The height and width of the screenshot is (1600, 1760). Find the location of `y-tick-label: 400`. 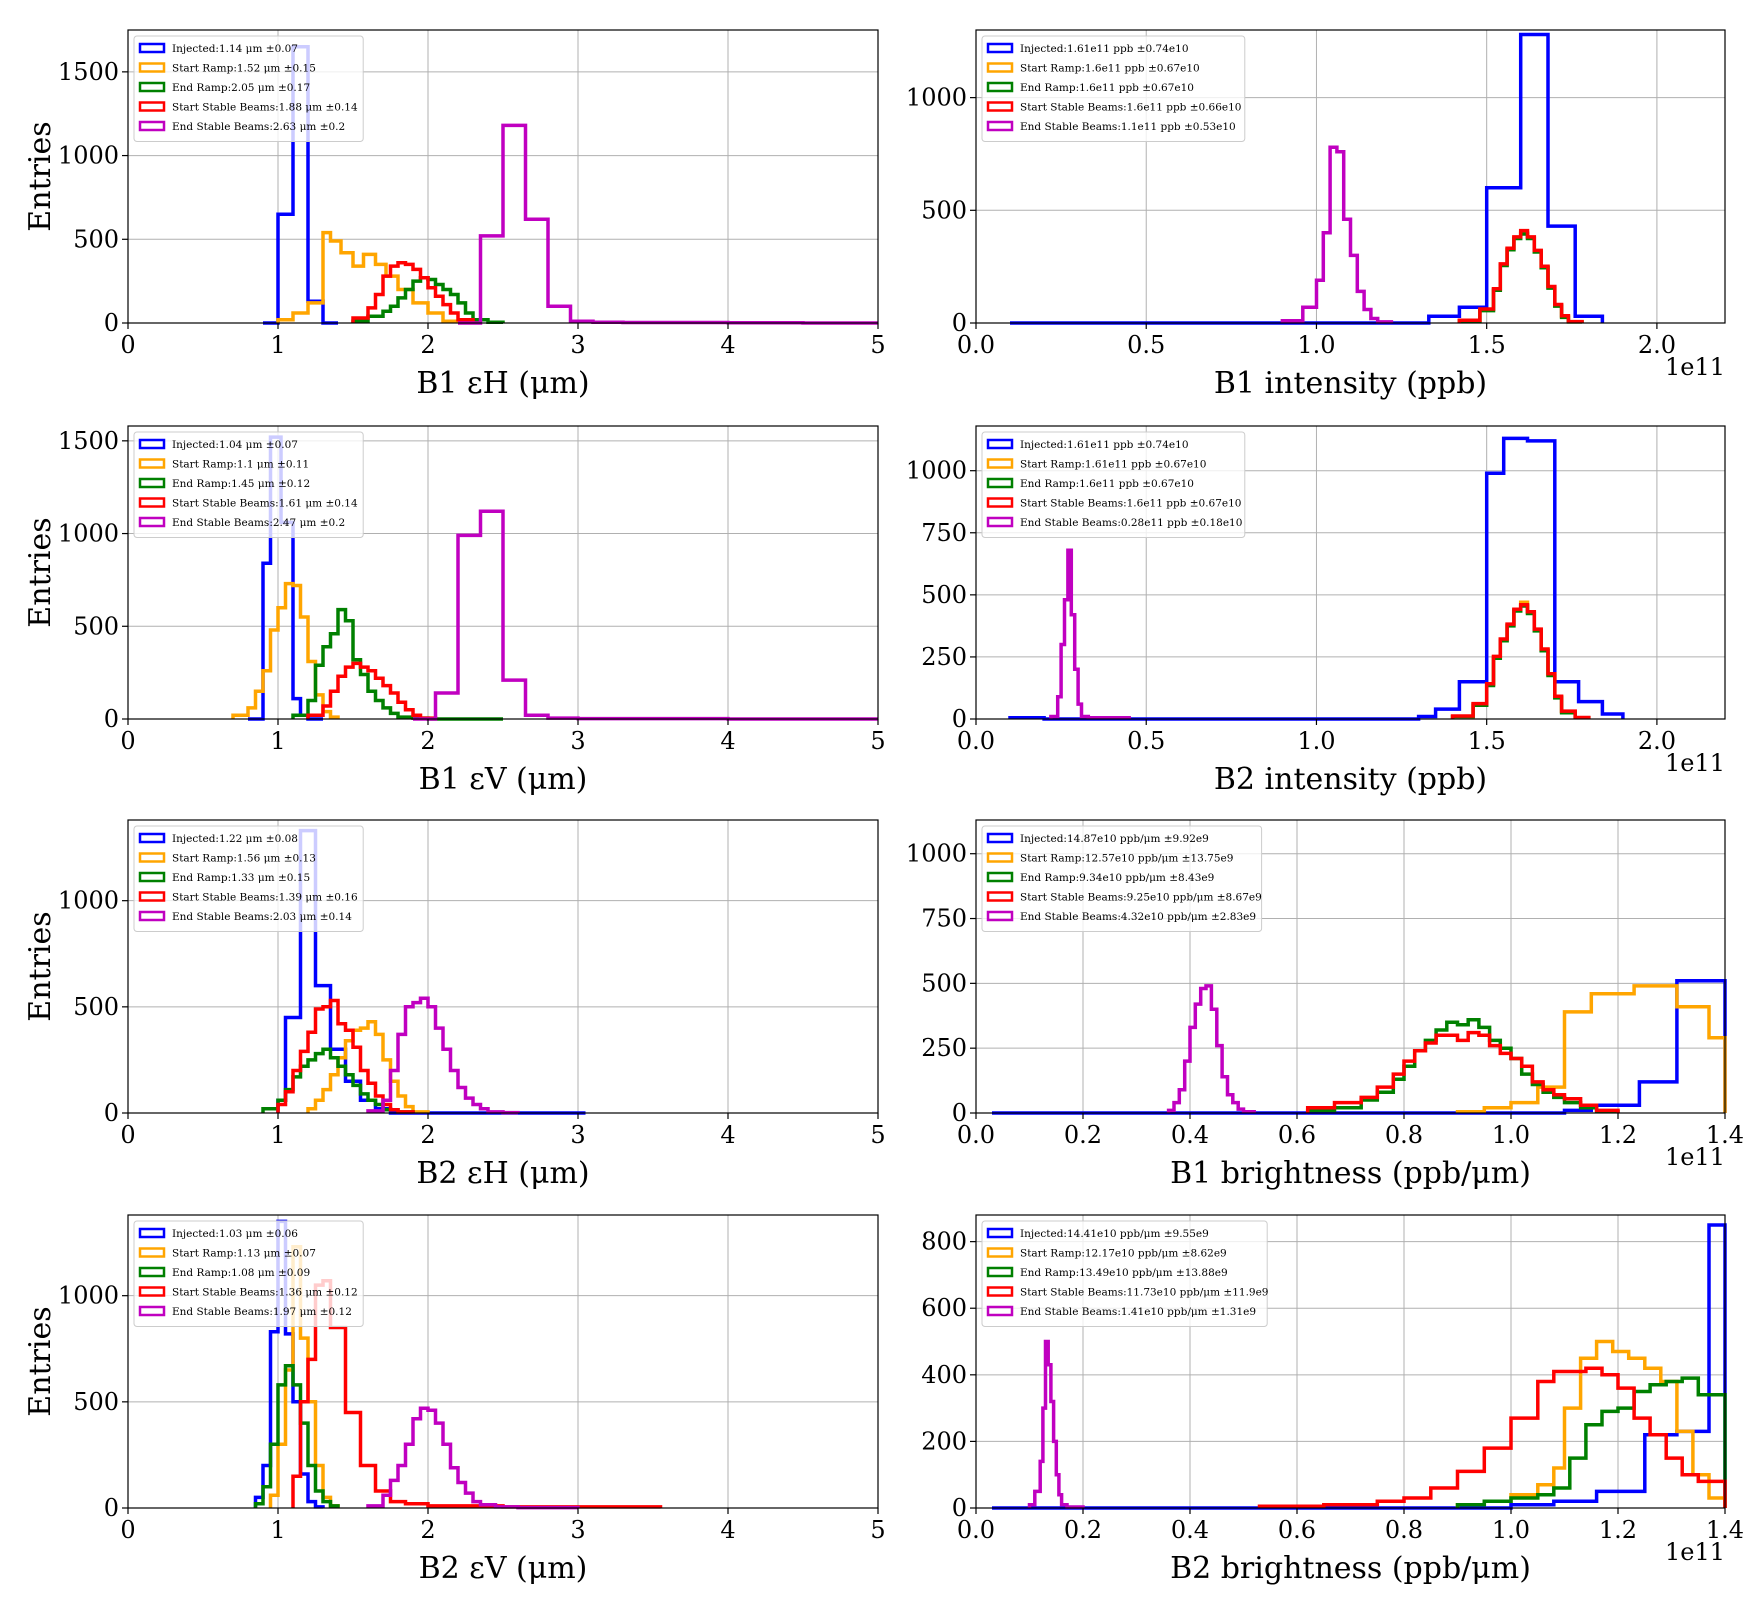

y-tick-label: 400 is located at coordinates (944, 1375).